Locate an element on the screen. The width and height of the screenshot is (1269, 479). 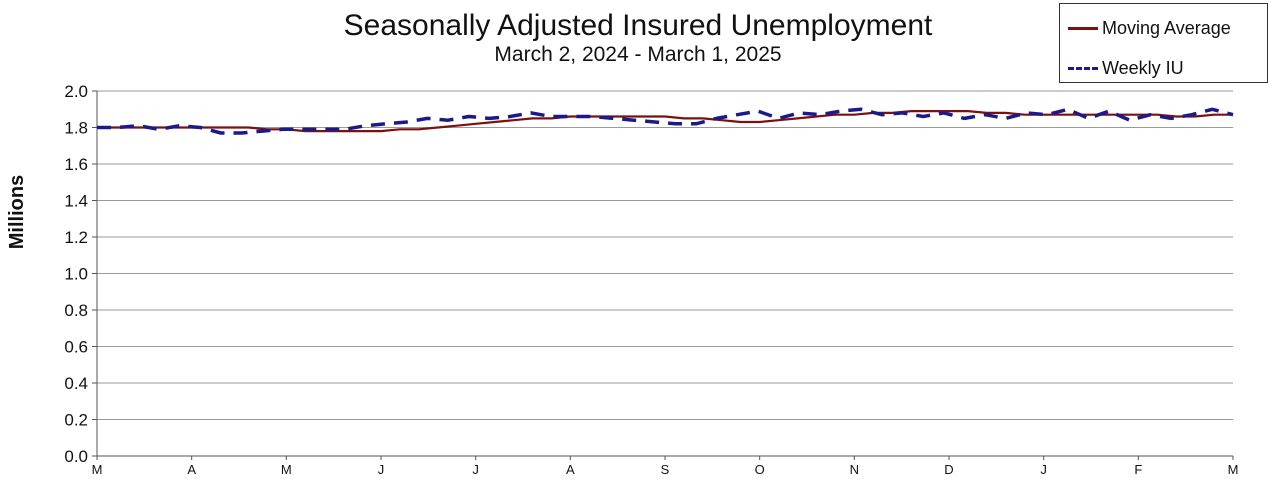
y-tick-label: 1.8 is located at coordinates (76, 128).